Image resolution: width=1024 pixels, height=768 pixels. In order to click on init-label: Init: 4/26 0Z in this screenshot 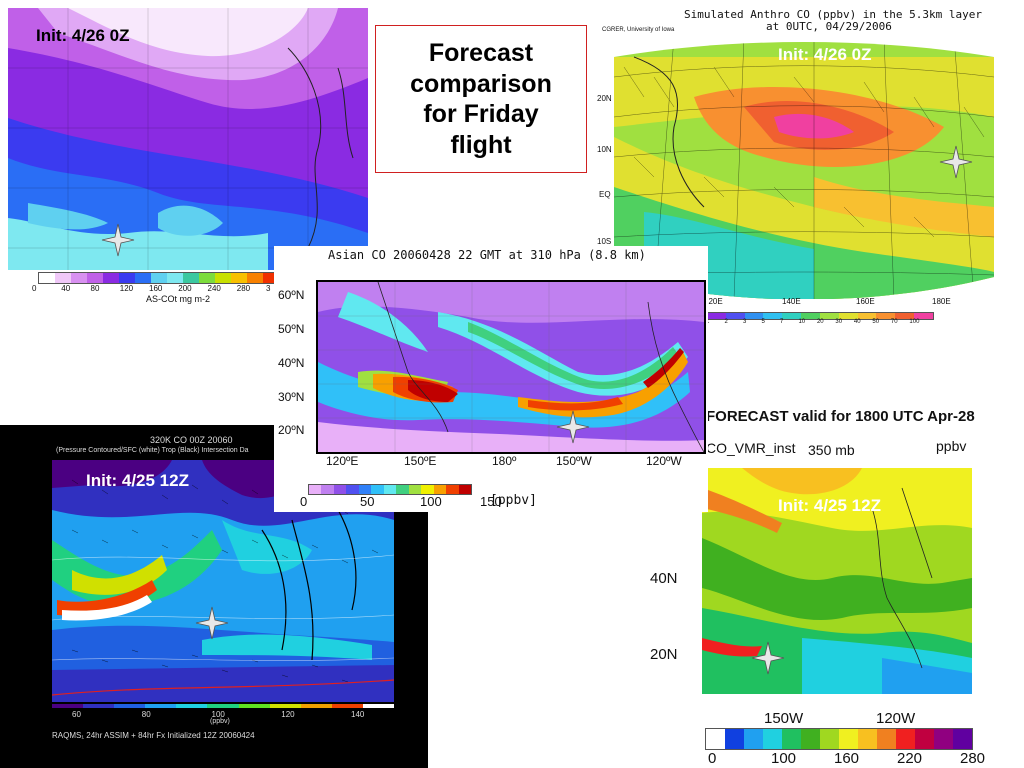, I will do `click(825, 54)`.